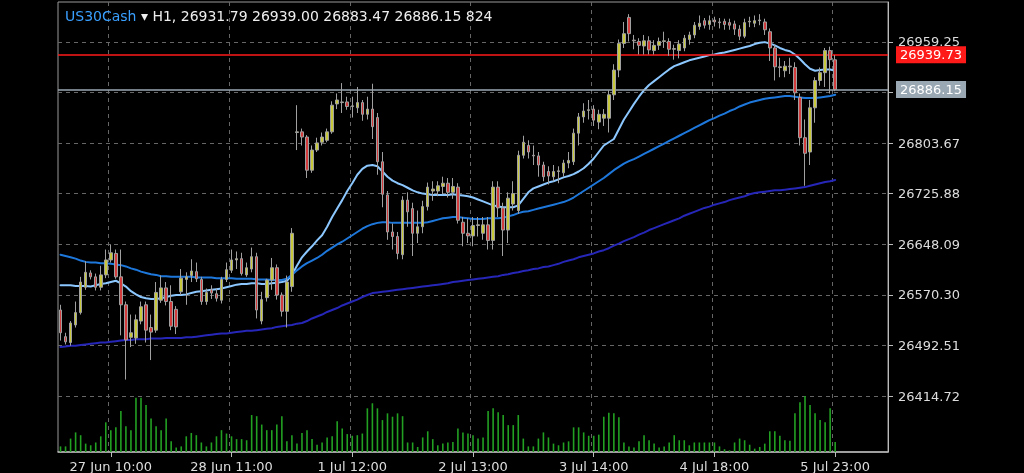  What do you see at coordinates (929, 194) in the screenshot?
I see `y-tick-label: 26725.88` at bounding box center [929, 194].